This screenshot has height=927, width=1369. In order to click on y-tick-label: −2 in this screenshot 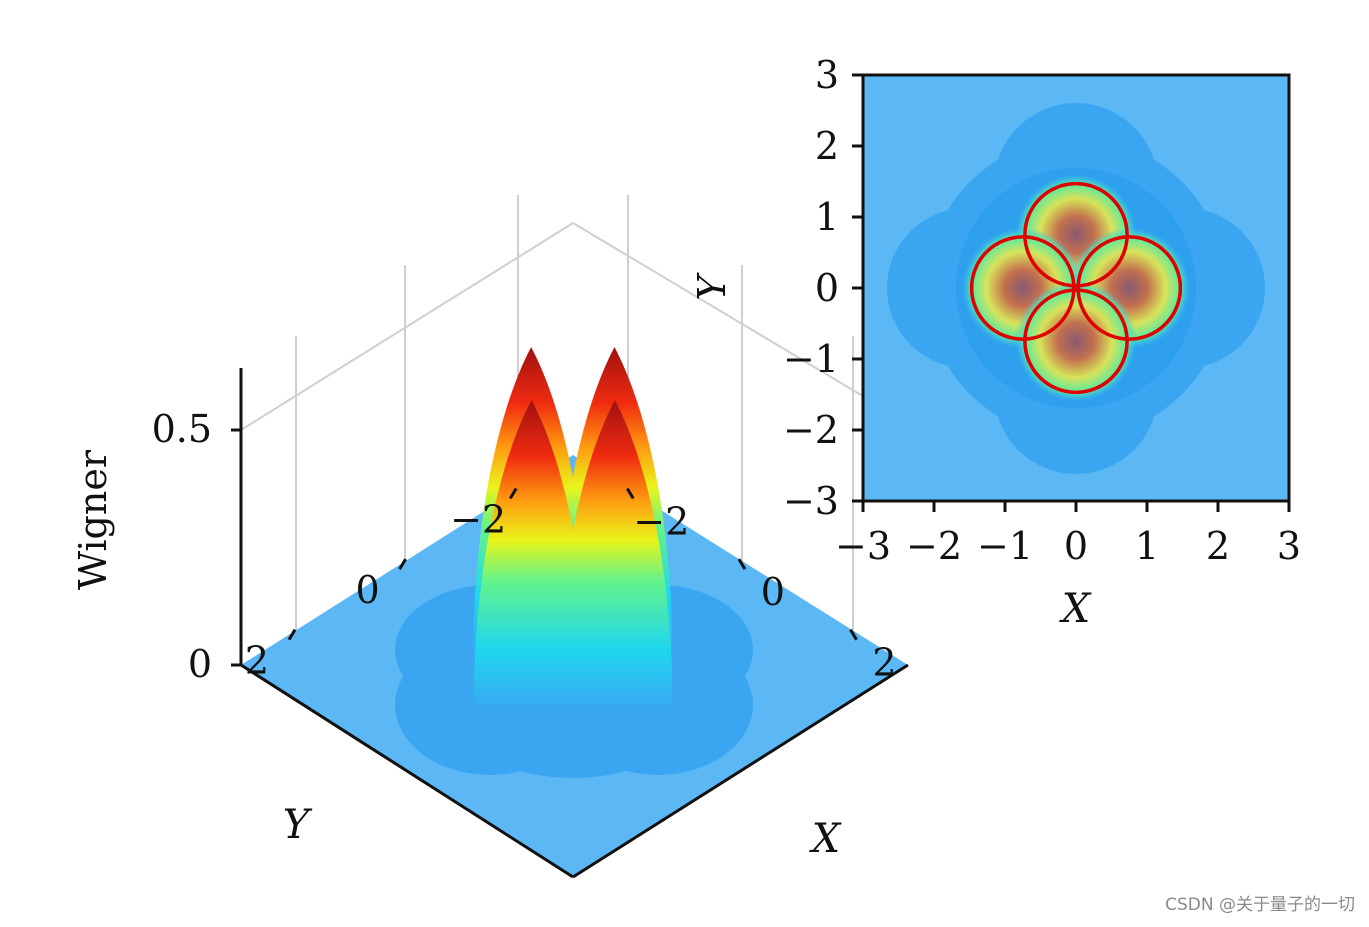, I will do `click(478, 520)`.